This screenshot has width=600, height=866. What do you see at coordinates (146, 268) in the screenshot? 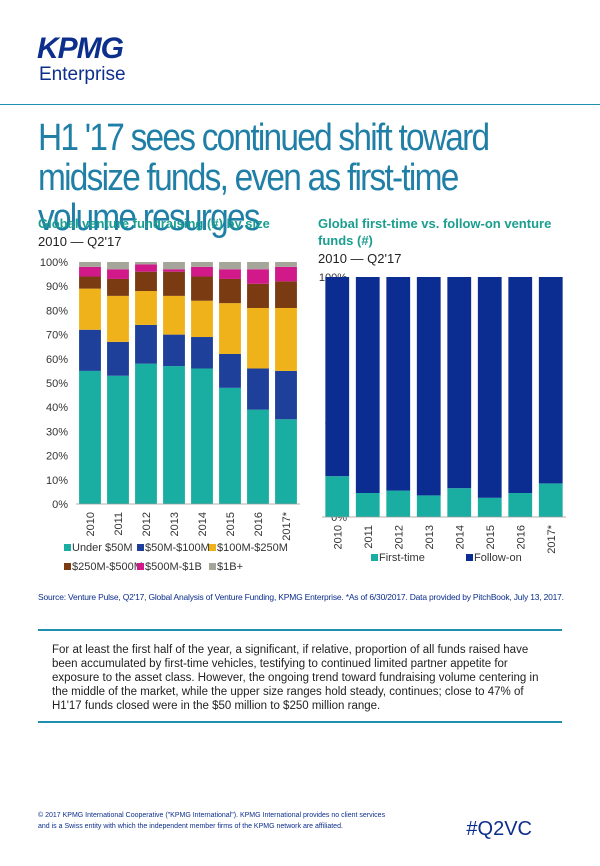
I see `chart1-bar-m500_1b-2012` at bounding box center [146, 268].